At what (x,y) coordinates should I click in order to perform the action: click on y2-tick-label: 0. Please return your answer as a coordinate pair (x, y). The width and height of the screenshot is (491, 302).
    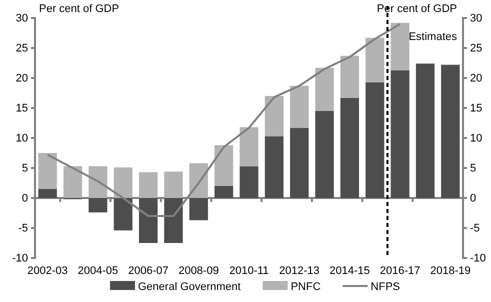
    Looking at the image, I should click on (473, 198).